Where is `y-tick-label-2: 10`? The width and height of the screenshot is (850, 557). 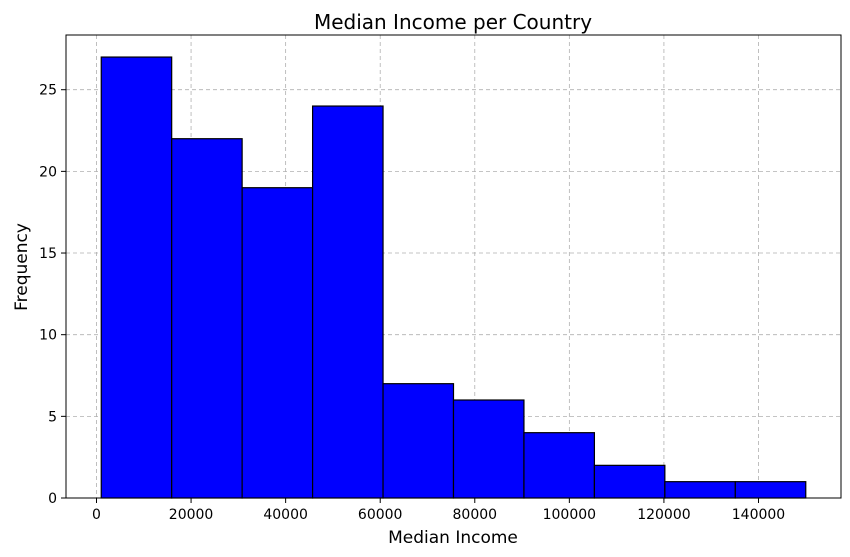 y-tick-label-2: 10 is located at coordinates (48, 336).